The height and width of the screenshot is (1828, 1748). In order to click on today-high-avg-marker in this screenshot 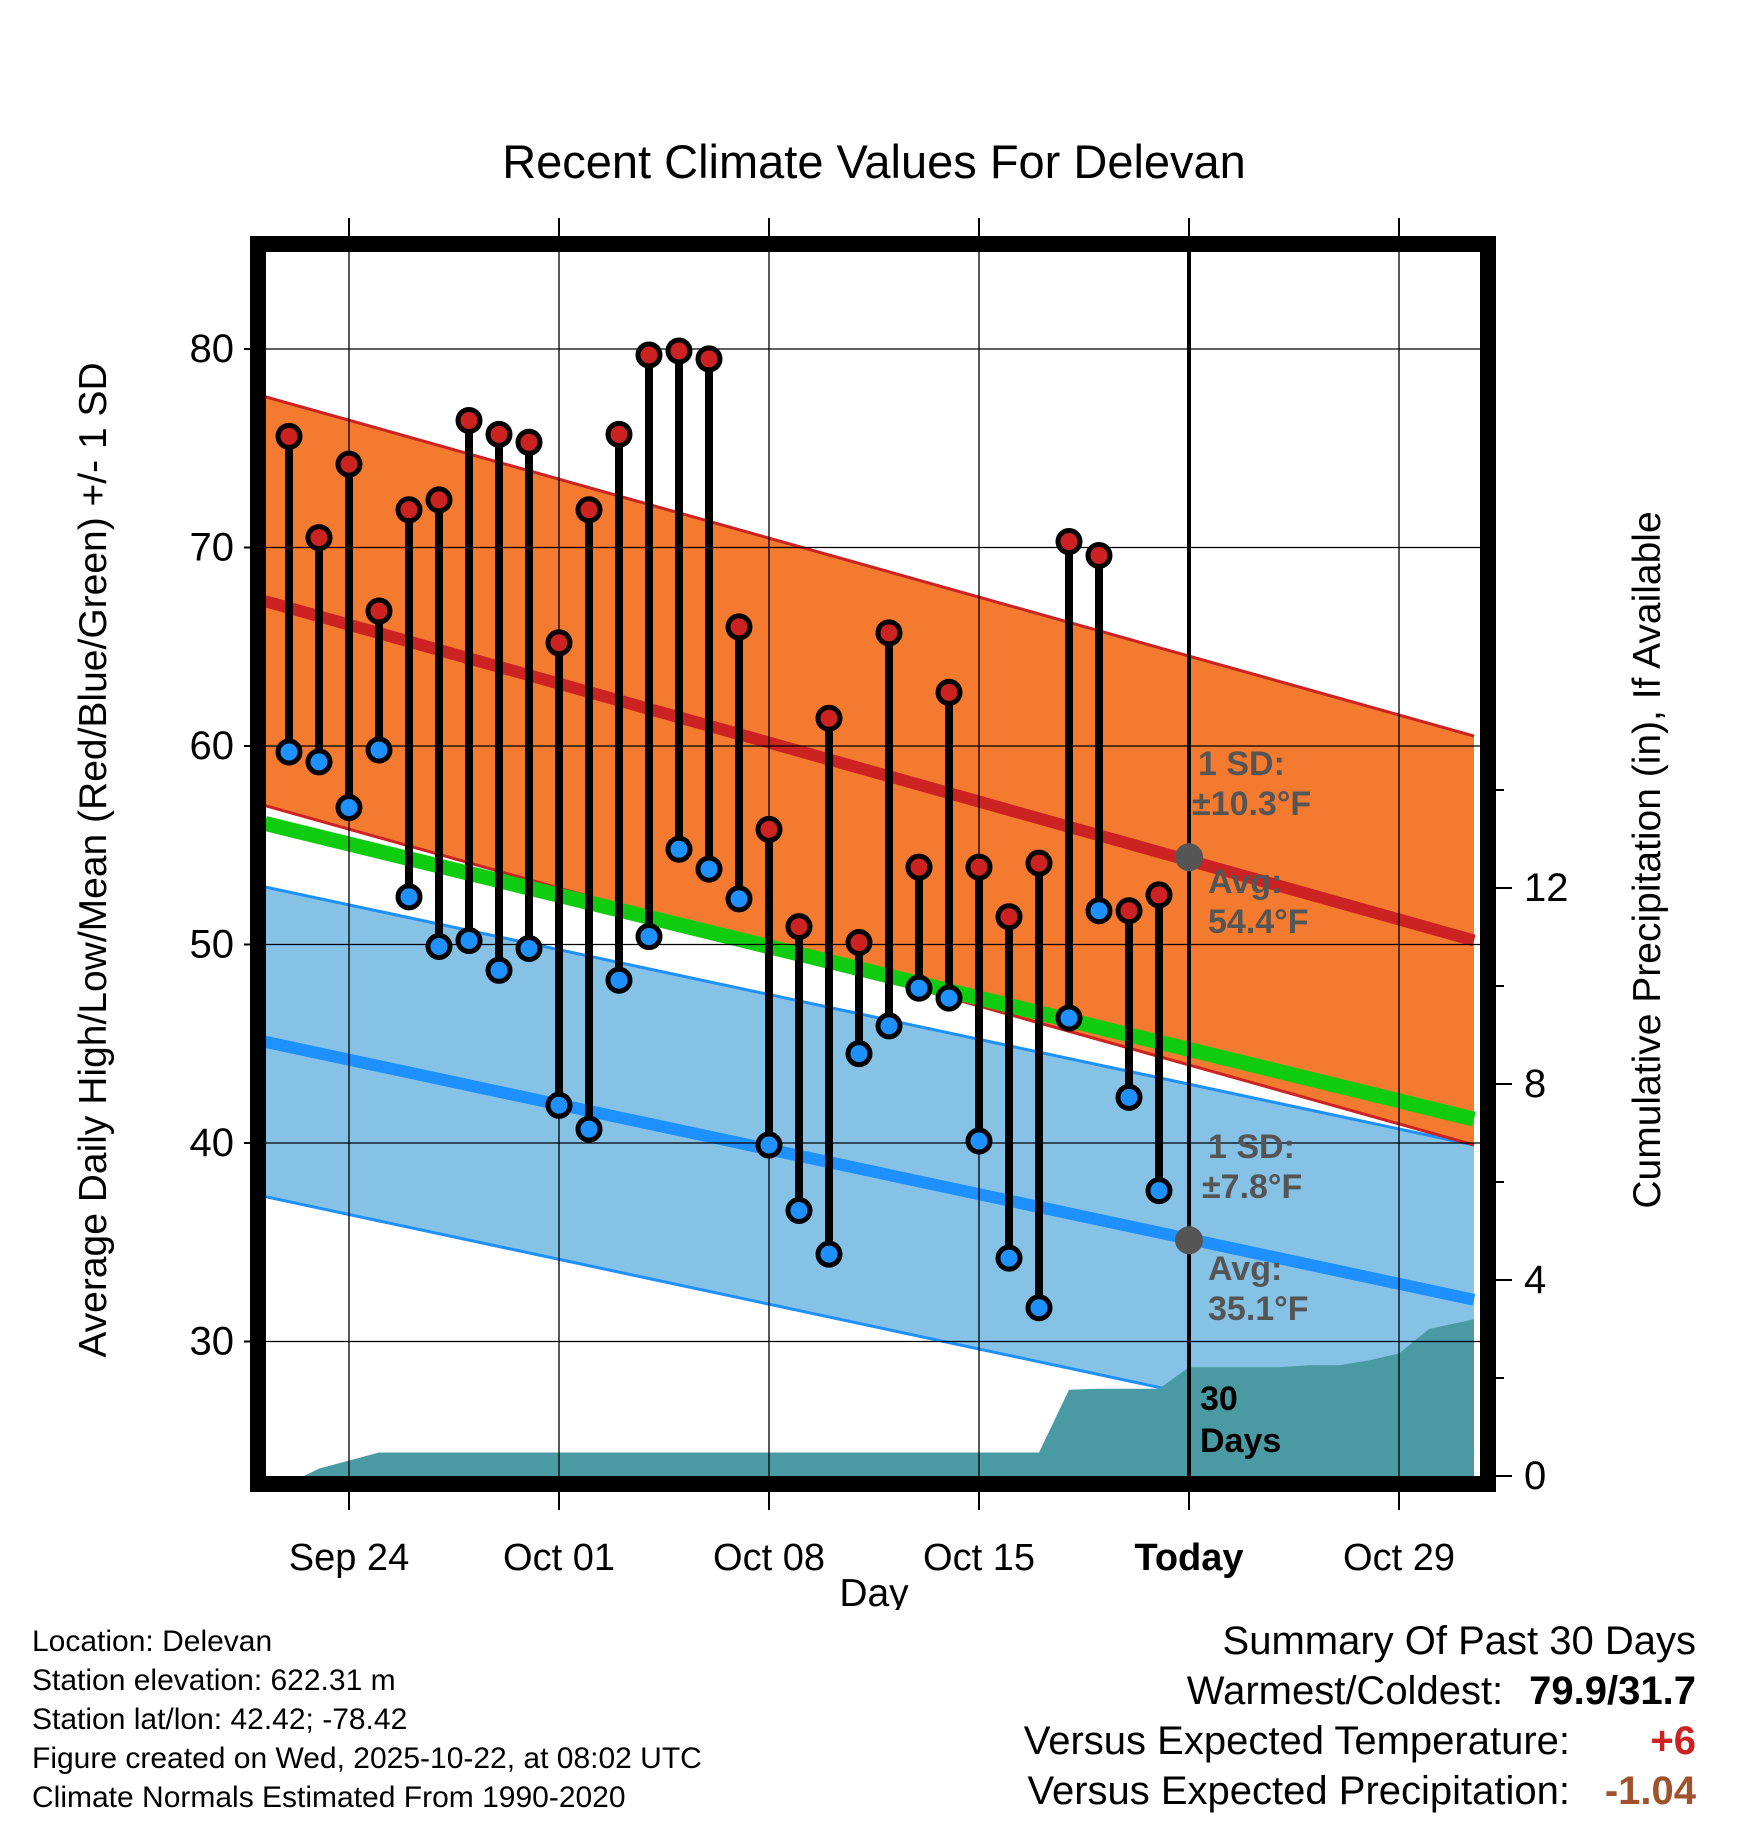, I will do `click(1189, 857)`.